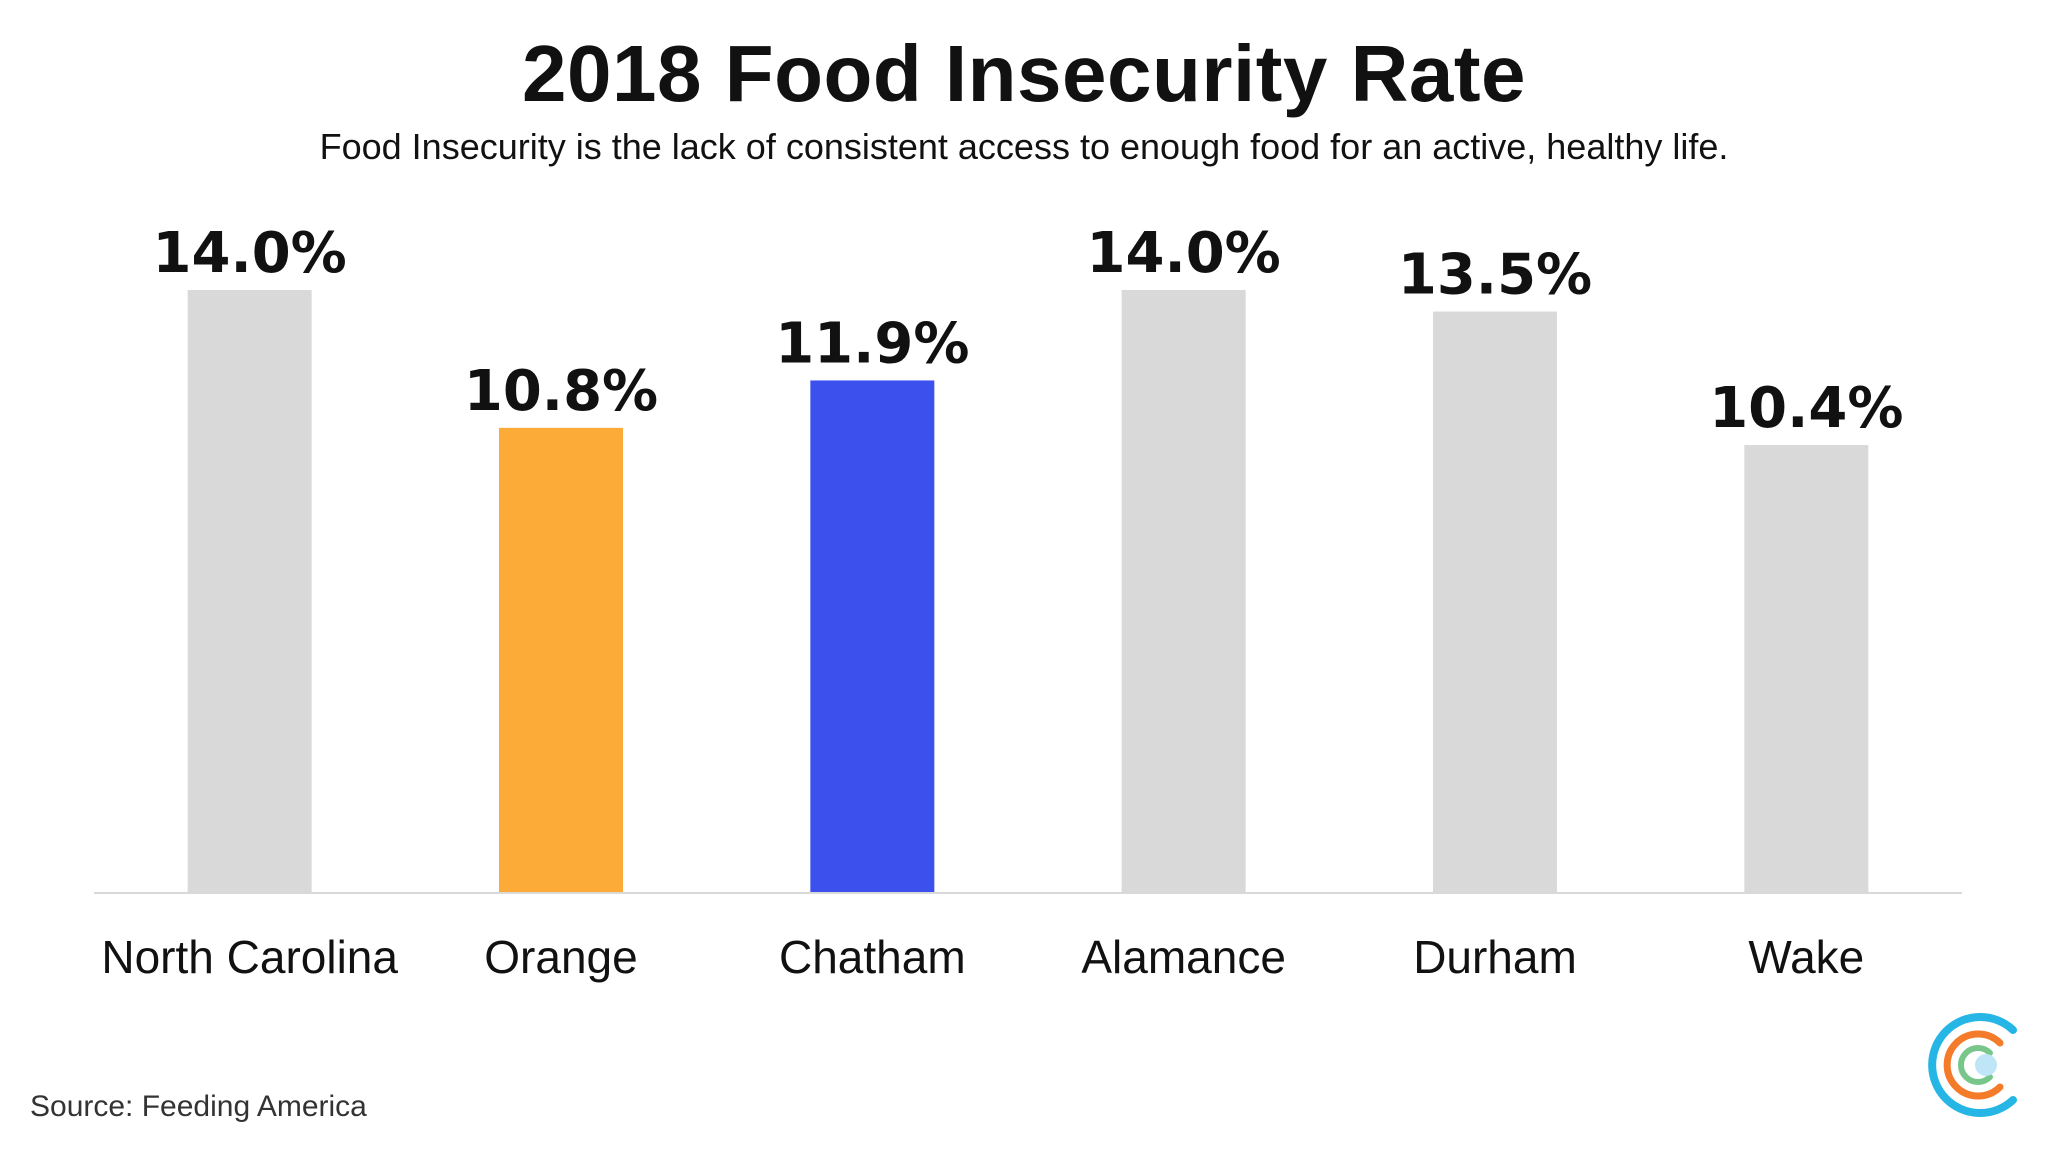  Describe the element at coordinates (560, 957) in the screenshot. I see `x-tick-label: Orange` at that location.